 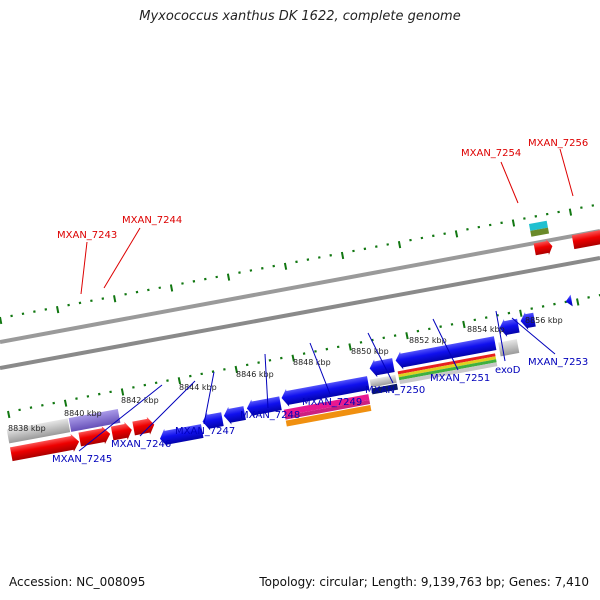 I want to click on feature-red-line, so click(x=446, y=364).